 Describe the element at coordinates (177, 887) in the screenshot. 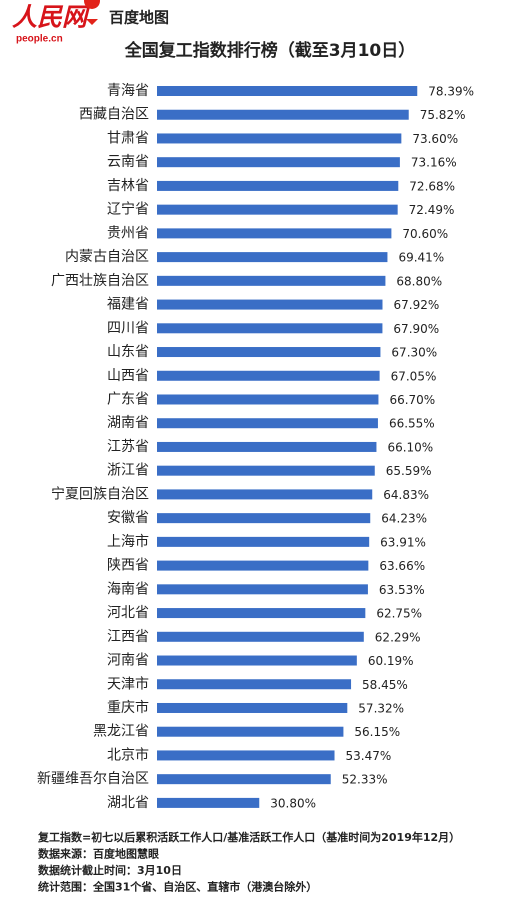

I see `note: 统计范围：全国31个省、自治区、直辖市（港澳台除外）` at that location.